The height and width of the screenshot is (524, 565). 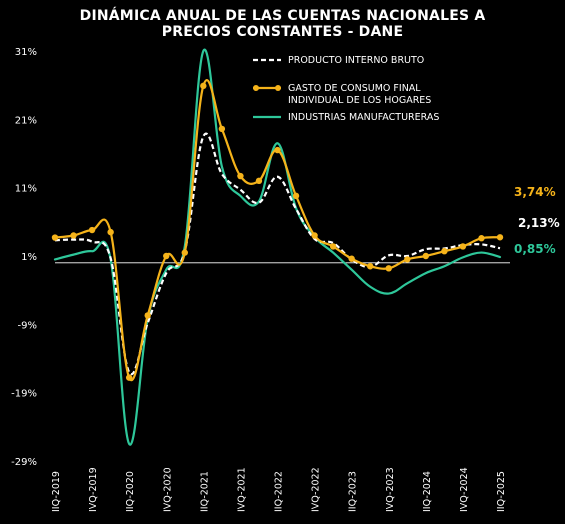 What do you see at coordinates (241, 489) in the screenshot?
I see `x-tick-label: IVQ-2021` at bounding box center [241, 489].